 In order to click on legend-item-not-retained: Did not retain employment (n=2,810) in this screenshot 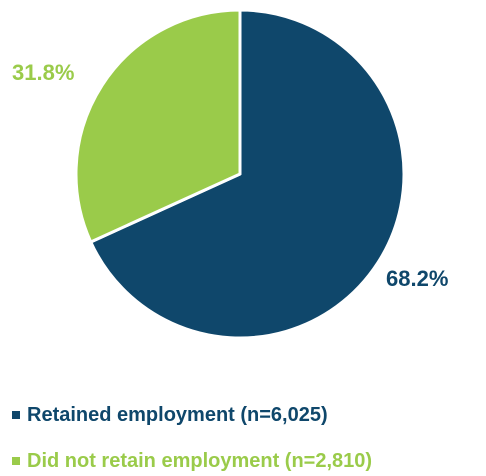, I will do `click(192, 461)`.